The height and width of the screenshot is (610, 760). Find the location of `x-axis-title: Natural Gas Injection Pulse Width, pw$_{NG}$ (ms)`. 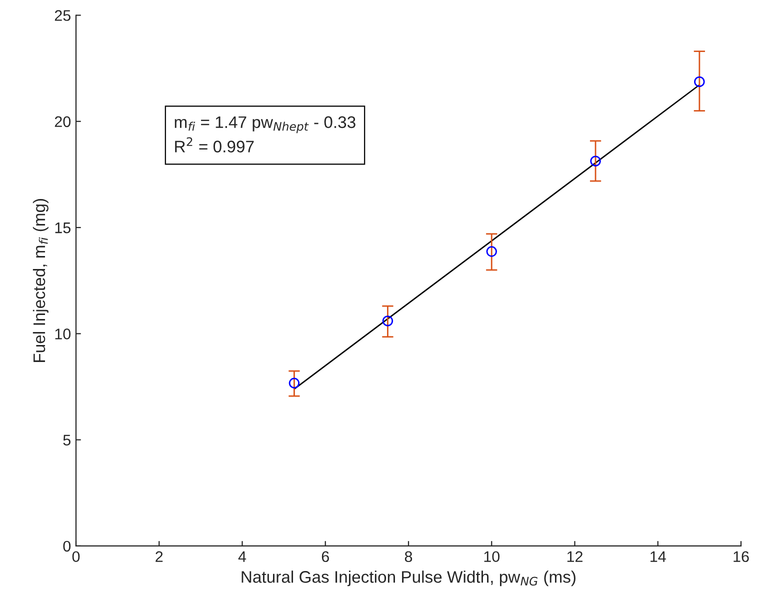

x-axis-title: Natural Gas Injection Pulse Width, pw$_{NG}$ (ms) is located at coordinates (409, 578).